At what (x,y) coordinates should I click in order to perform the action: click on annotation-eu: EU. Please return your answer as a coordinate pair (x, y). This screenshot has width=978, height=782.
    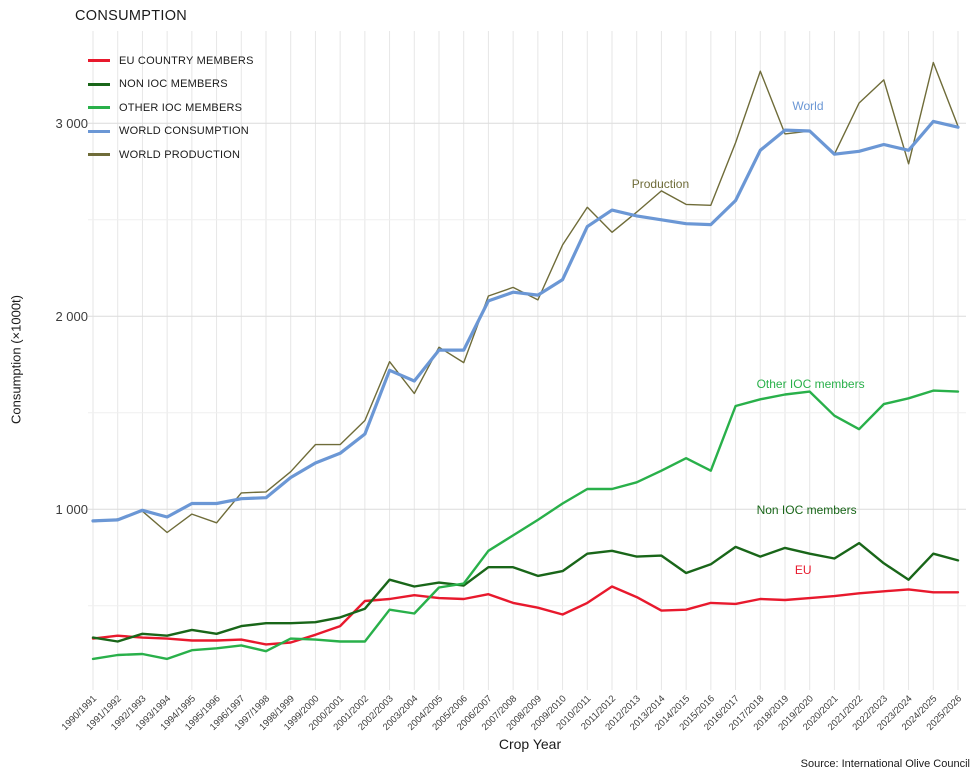
    Looking at the image, I should click on (803, 570).